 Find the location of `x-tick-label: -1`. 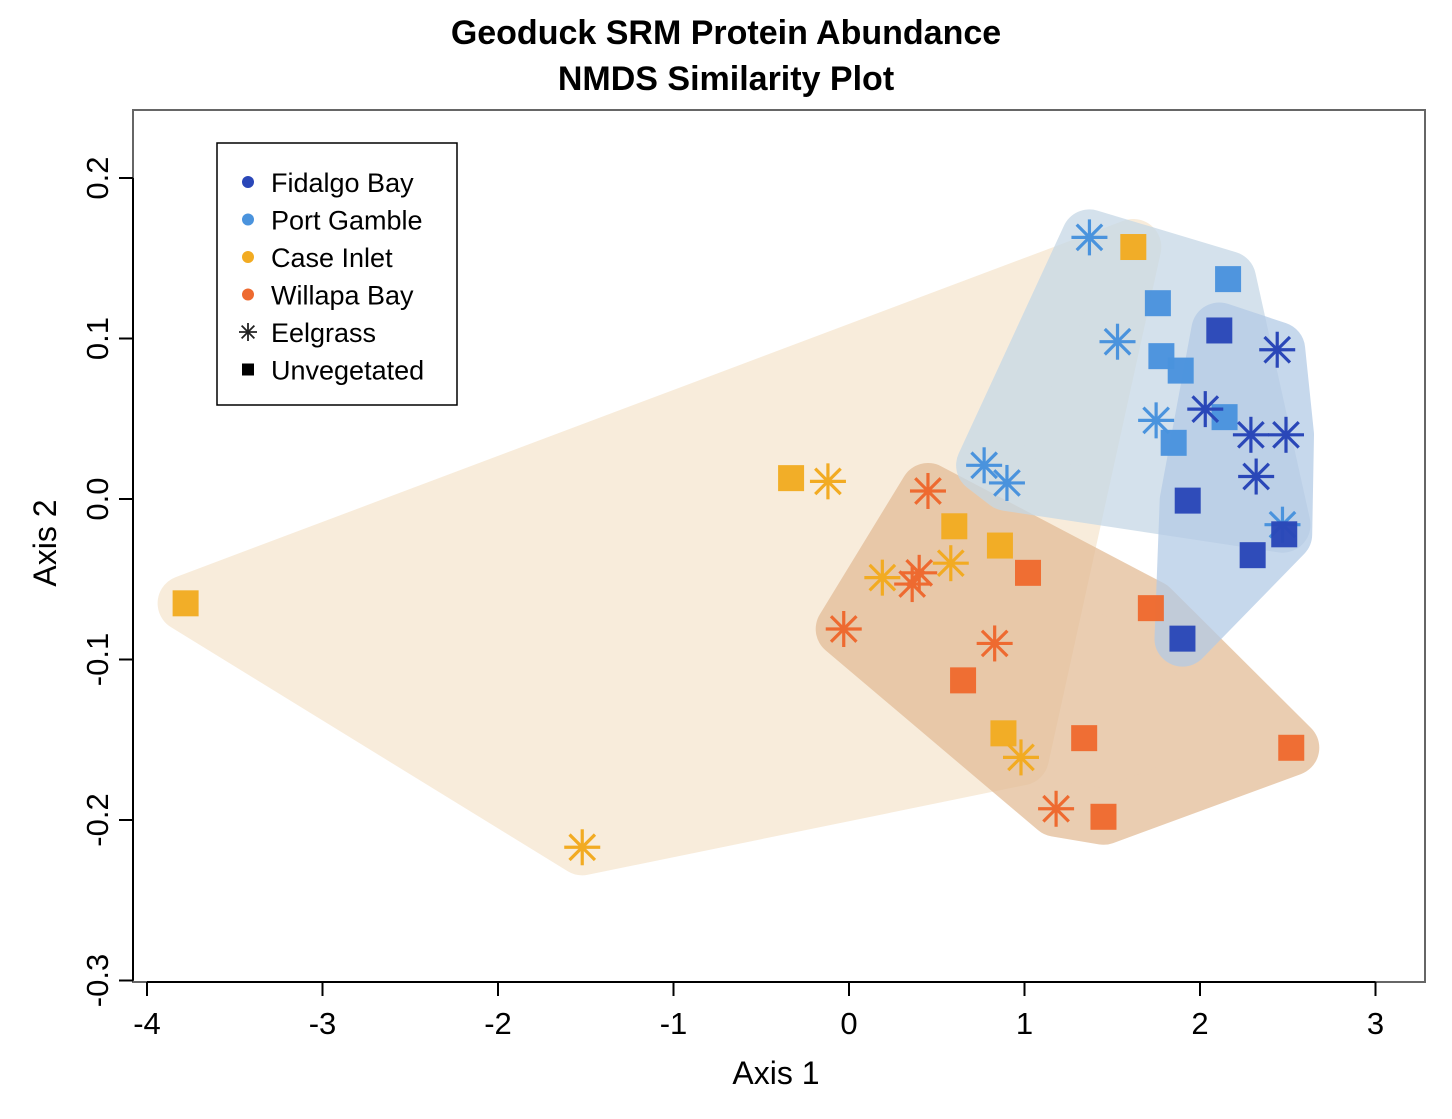

x-tick-label: -1 is located at coordinates (674, 1023).